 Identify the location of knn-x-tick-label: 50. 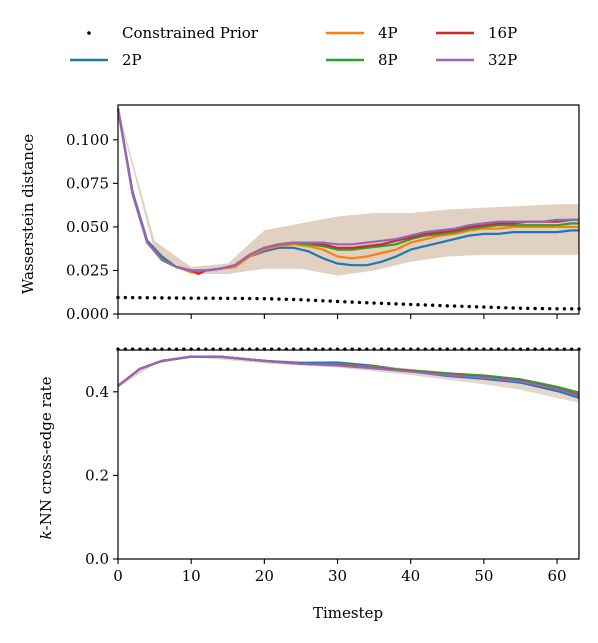
(483, 576).